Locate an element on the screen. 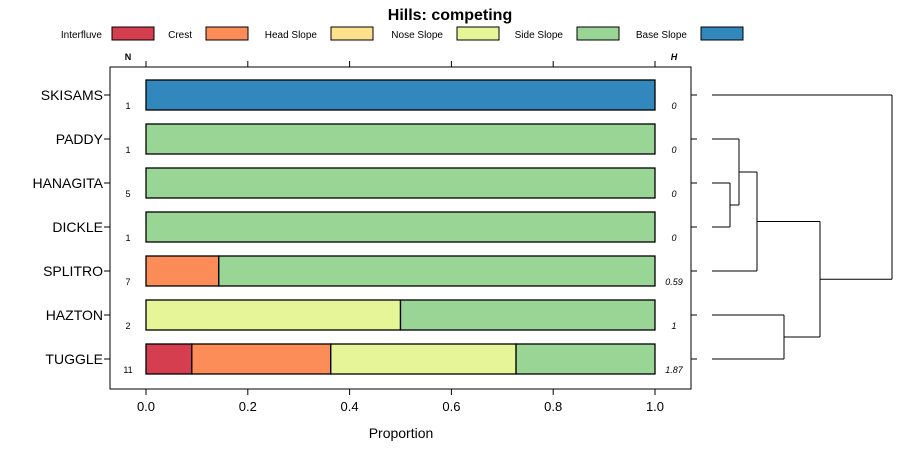 The image size is (900, 460). x-tick-label: 0.8 is located at coordinates (553, 406).